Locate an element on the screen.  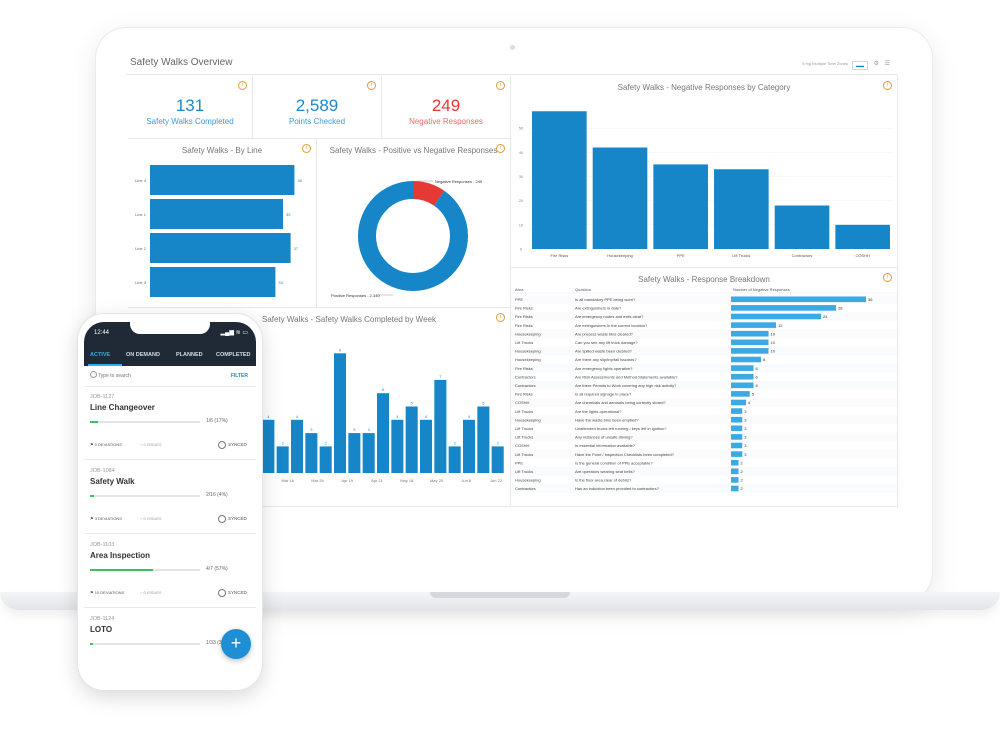
filter-button: FILTER is located at coordinates (239, 376).